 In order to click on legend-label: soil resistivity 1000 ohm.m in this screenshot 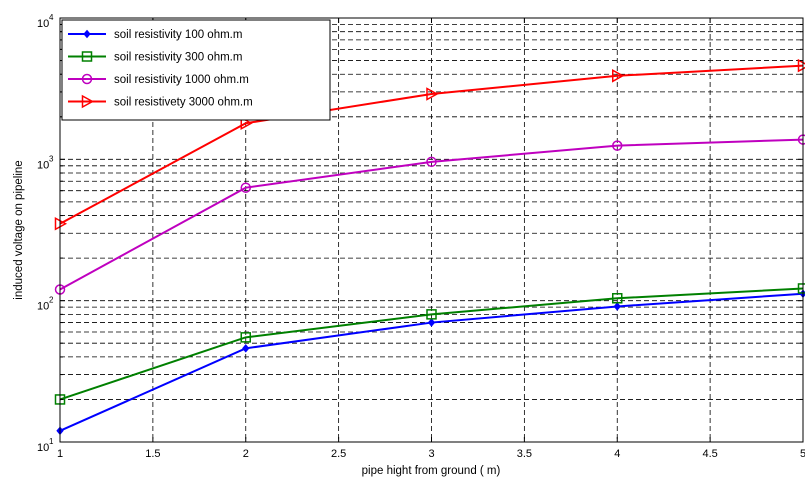, I will do `click(181, 80)`.